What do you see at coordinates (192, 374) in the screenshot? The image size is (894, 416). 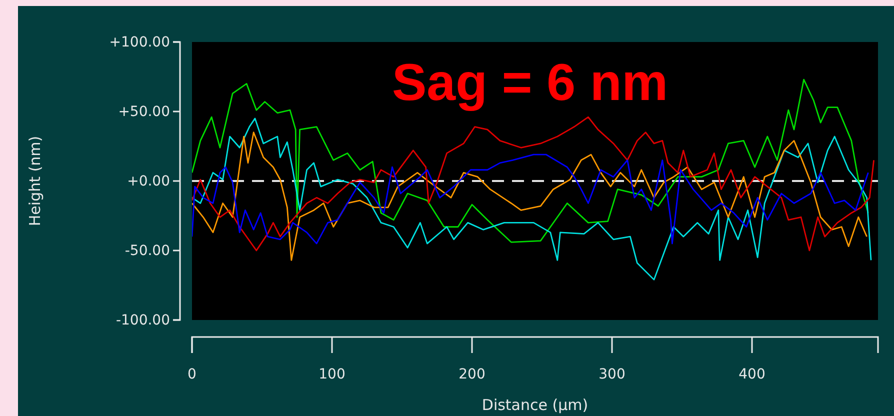 I see `x-tick-label: 0` at bounding box center [192, 374].